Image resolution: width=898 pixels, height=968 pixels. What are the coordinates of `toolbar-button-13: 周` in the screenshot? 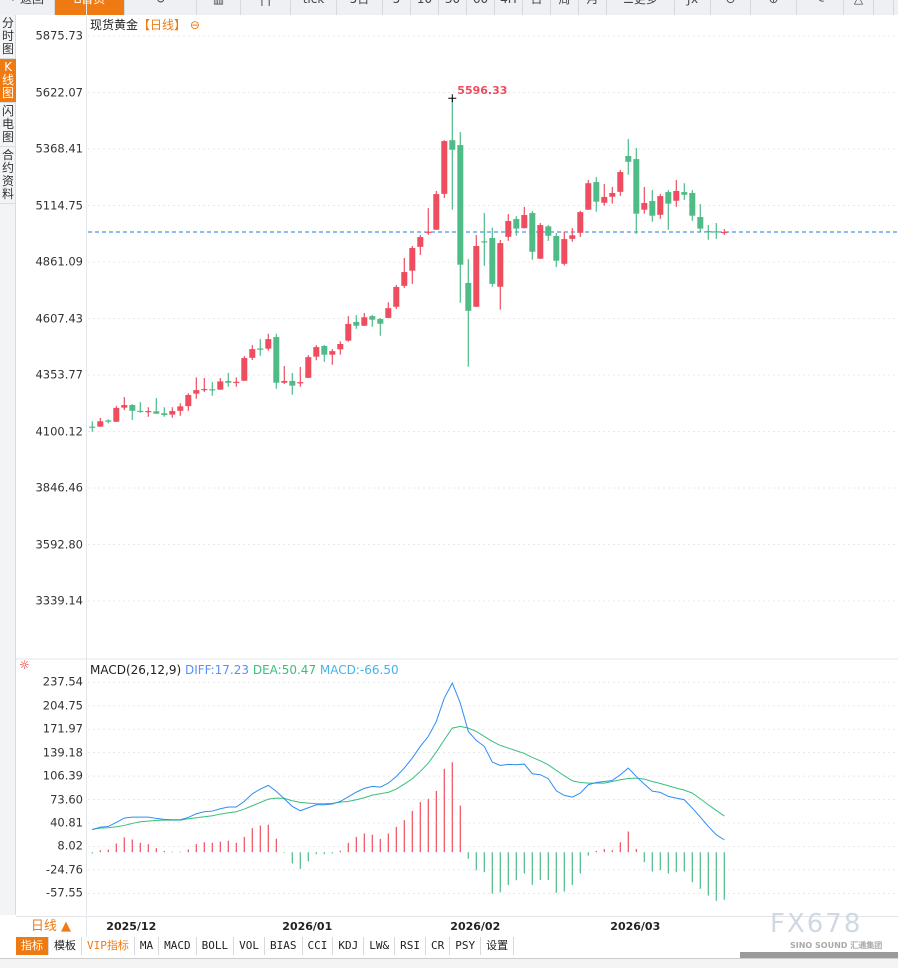 It's located at (565, 7).